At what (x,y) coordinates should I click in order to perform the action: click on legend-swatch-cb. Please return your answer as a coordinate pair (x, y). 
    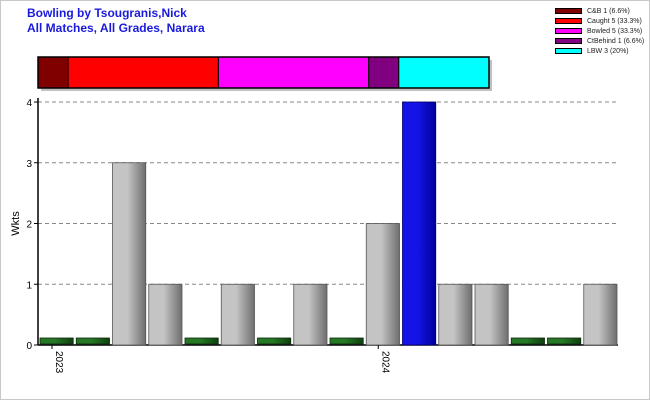
    Looking at the image, I should click on (568, 11).